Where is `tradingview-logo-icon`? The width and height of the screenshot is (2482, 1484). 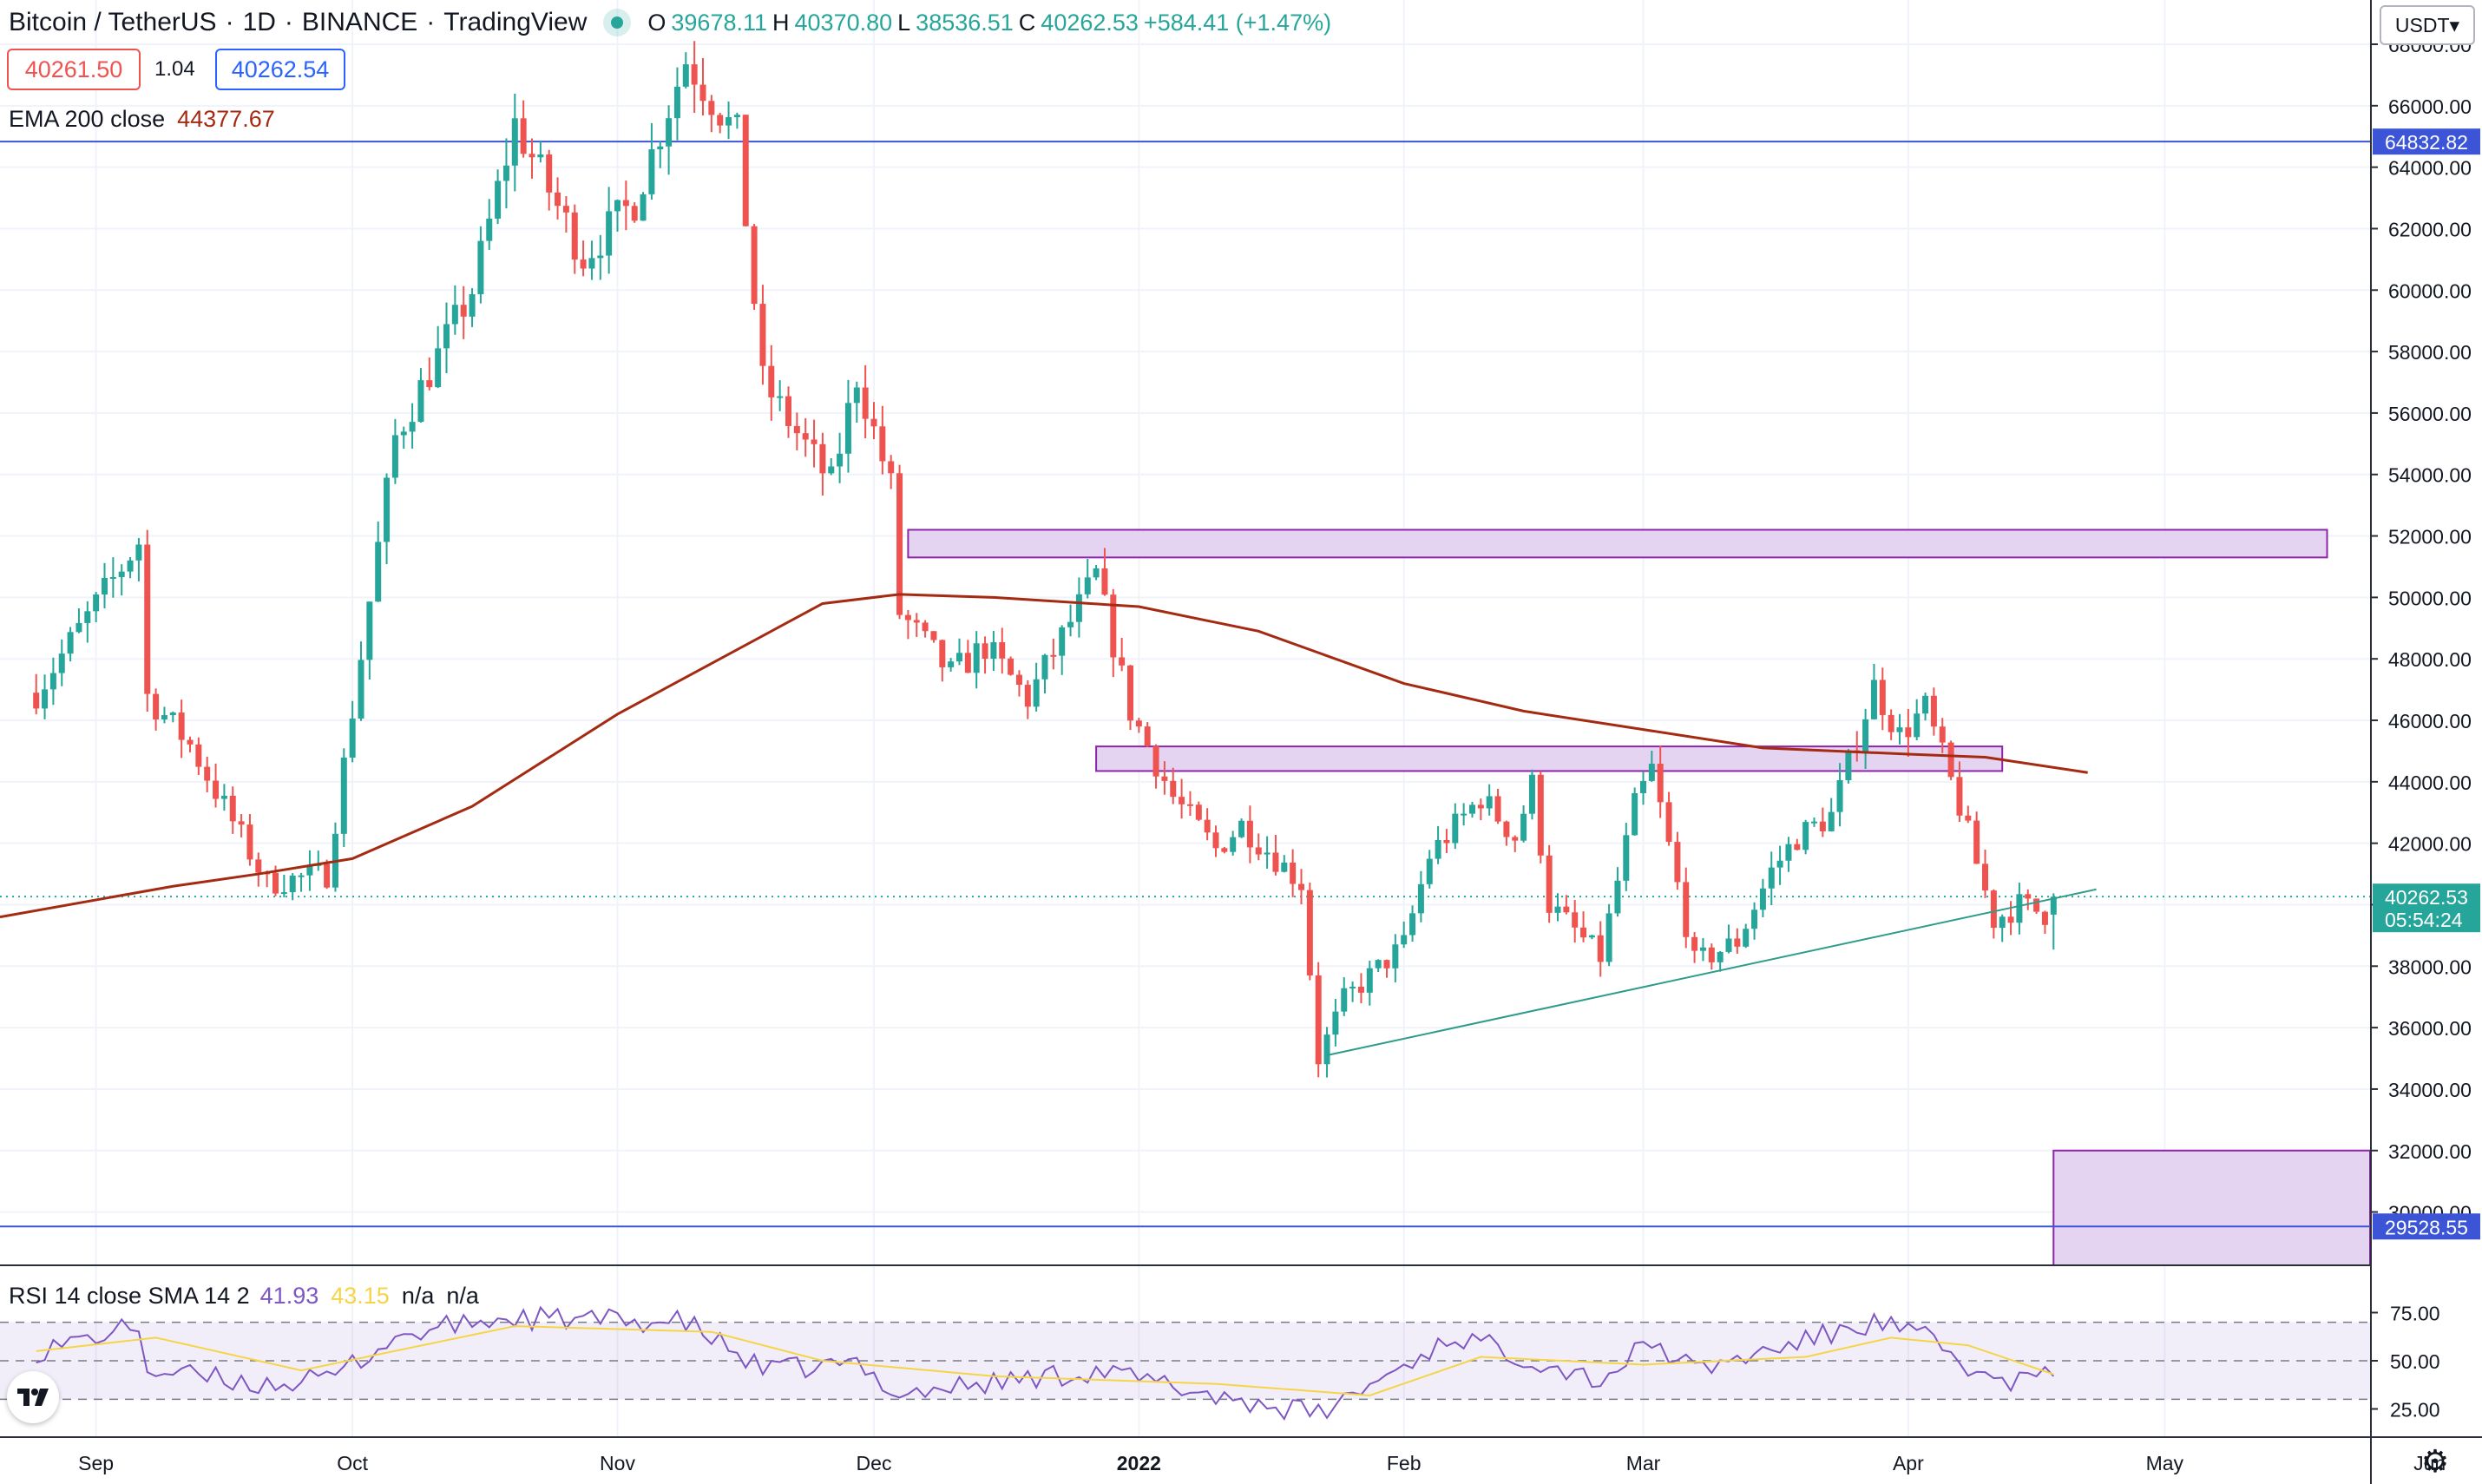 tradingview-logo-icon is located at coordinates (33, 1397).